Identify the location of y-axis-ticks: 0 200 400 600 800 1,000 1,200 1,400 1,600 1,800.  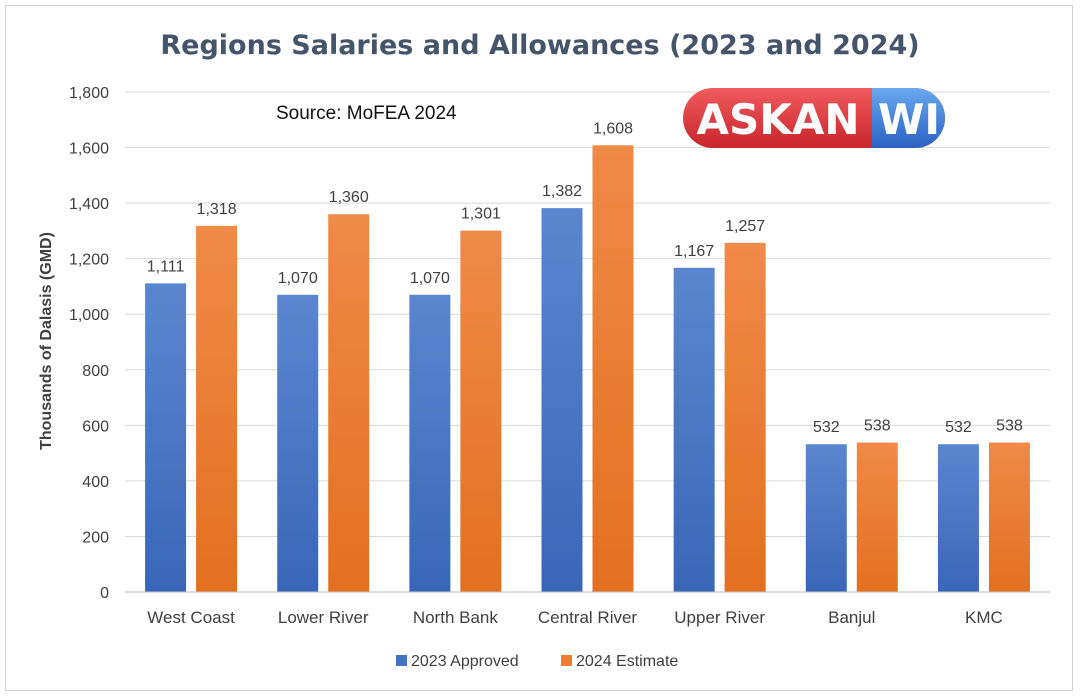
(89, 343).